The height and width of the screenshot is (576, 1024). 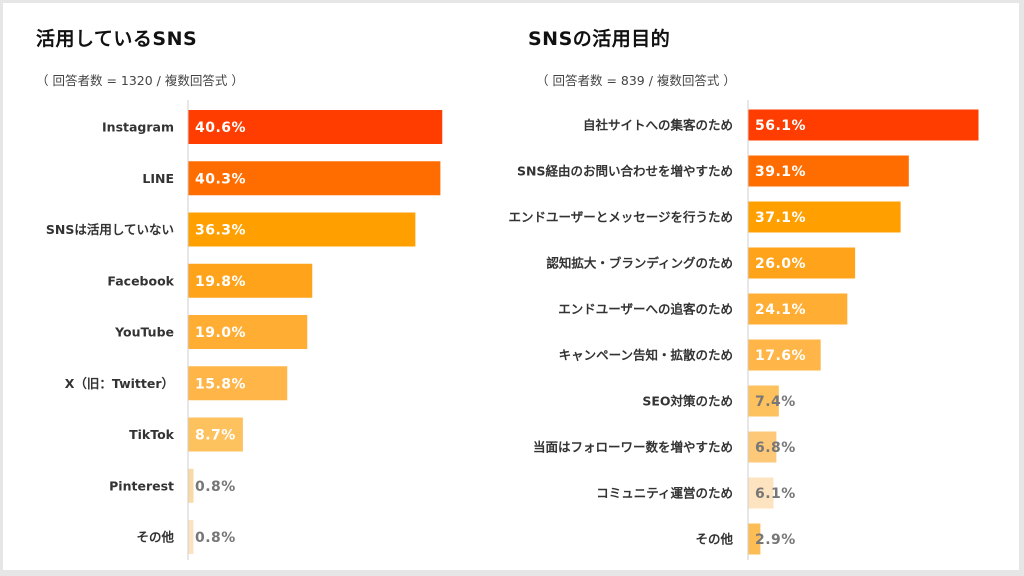 What do you see at coordinates (636, 80) in the screenshot?
I see `right-chart-subtitle: （ 回答者数 = 839 / 複数回答式 ）` at bounding box center [636, 80].